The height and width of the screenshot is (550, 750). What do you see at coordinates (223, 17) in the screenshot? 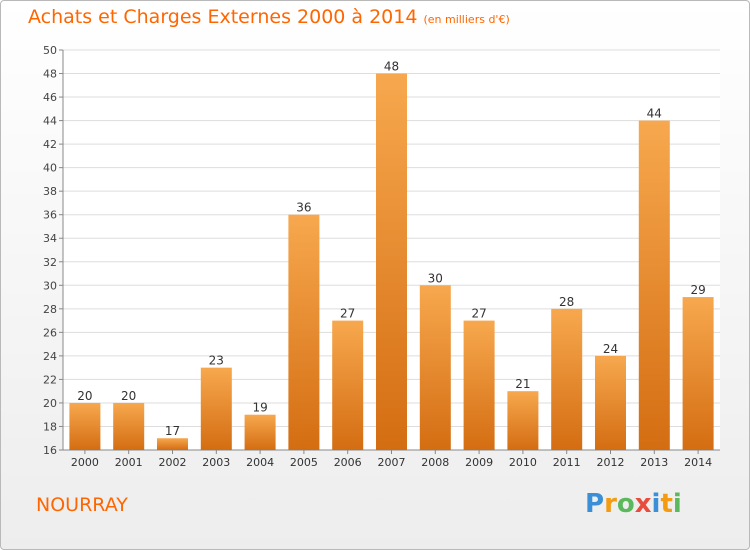
I see `chart-title-text: Achats et Charges Externes 2000 à 2014` at bounding box center [223, 17].